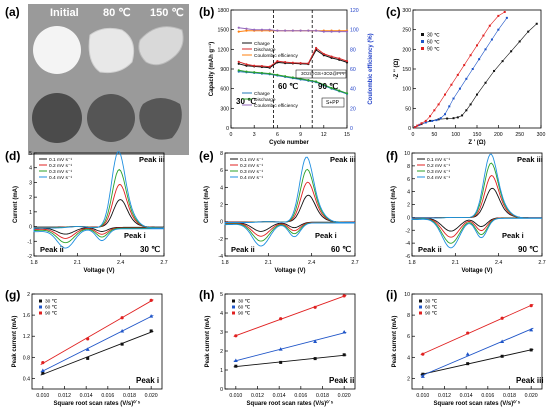 The image size is (554, 411). I want to click on panel-b-xlabel: Cycle number, so click(289, 143).